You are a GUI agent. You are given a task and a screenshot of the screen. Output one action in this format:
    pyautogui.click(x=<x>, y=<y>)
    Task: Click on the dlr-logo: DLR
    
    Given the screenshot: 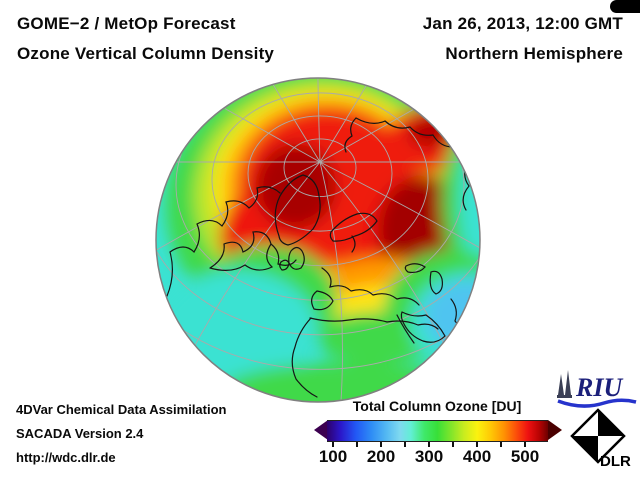 What is the action you would take?
    pyautogui.click(x=600, y=439)
    